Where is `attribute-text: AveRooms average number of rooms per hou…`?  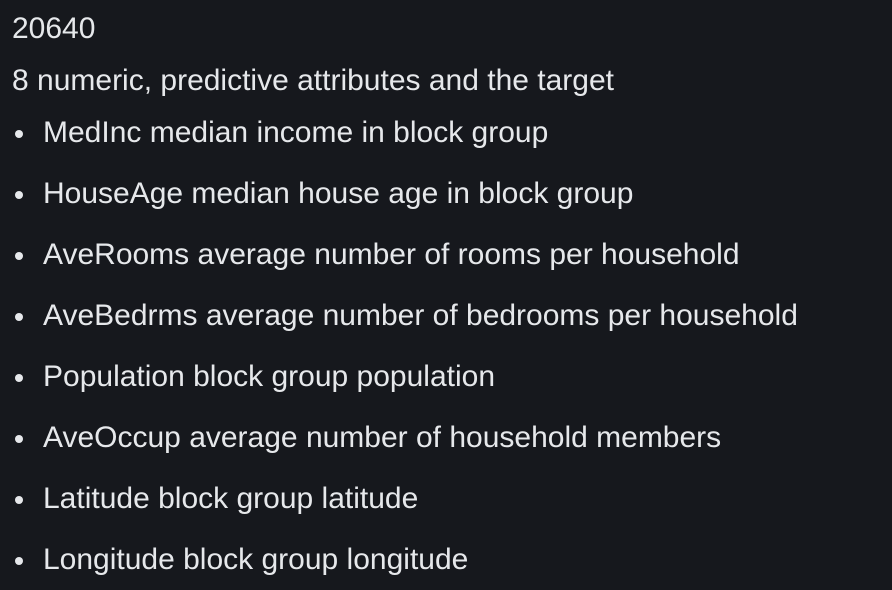
attribute-text: AveRooms average number of rooms per hou… is located at coordinates (391, 254).